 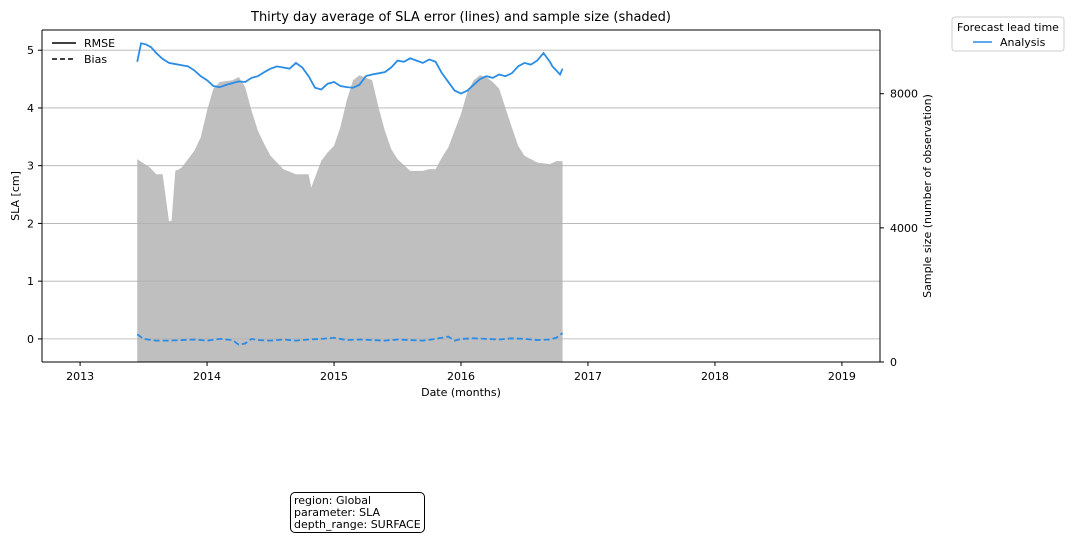 What do you see at coordinates (357, 524) in the screenshot?
I see `info-line-depth: depth_range: SURFACE` at bounding box center [357, 524].